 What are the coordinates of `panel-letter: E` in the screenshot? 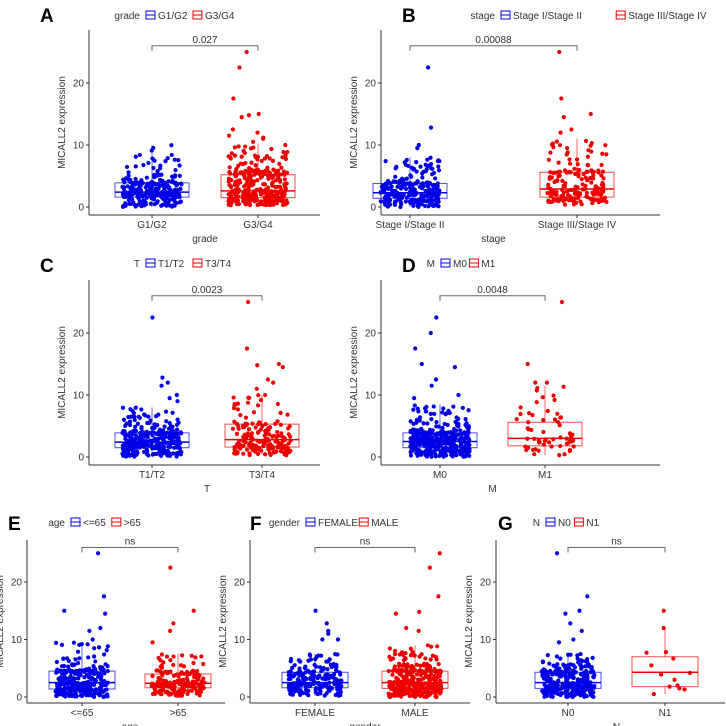 It's located at (14, 524).